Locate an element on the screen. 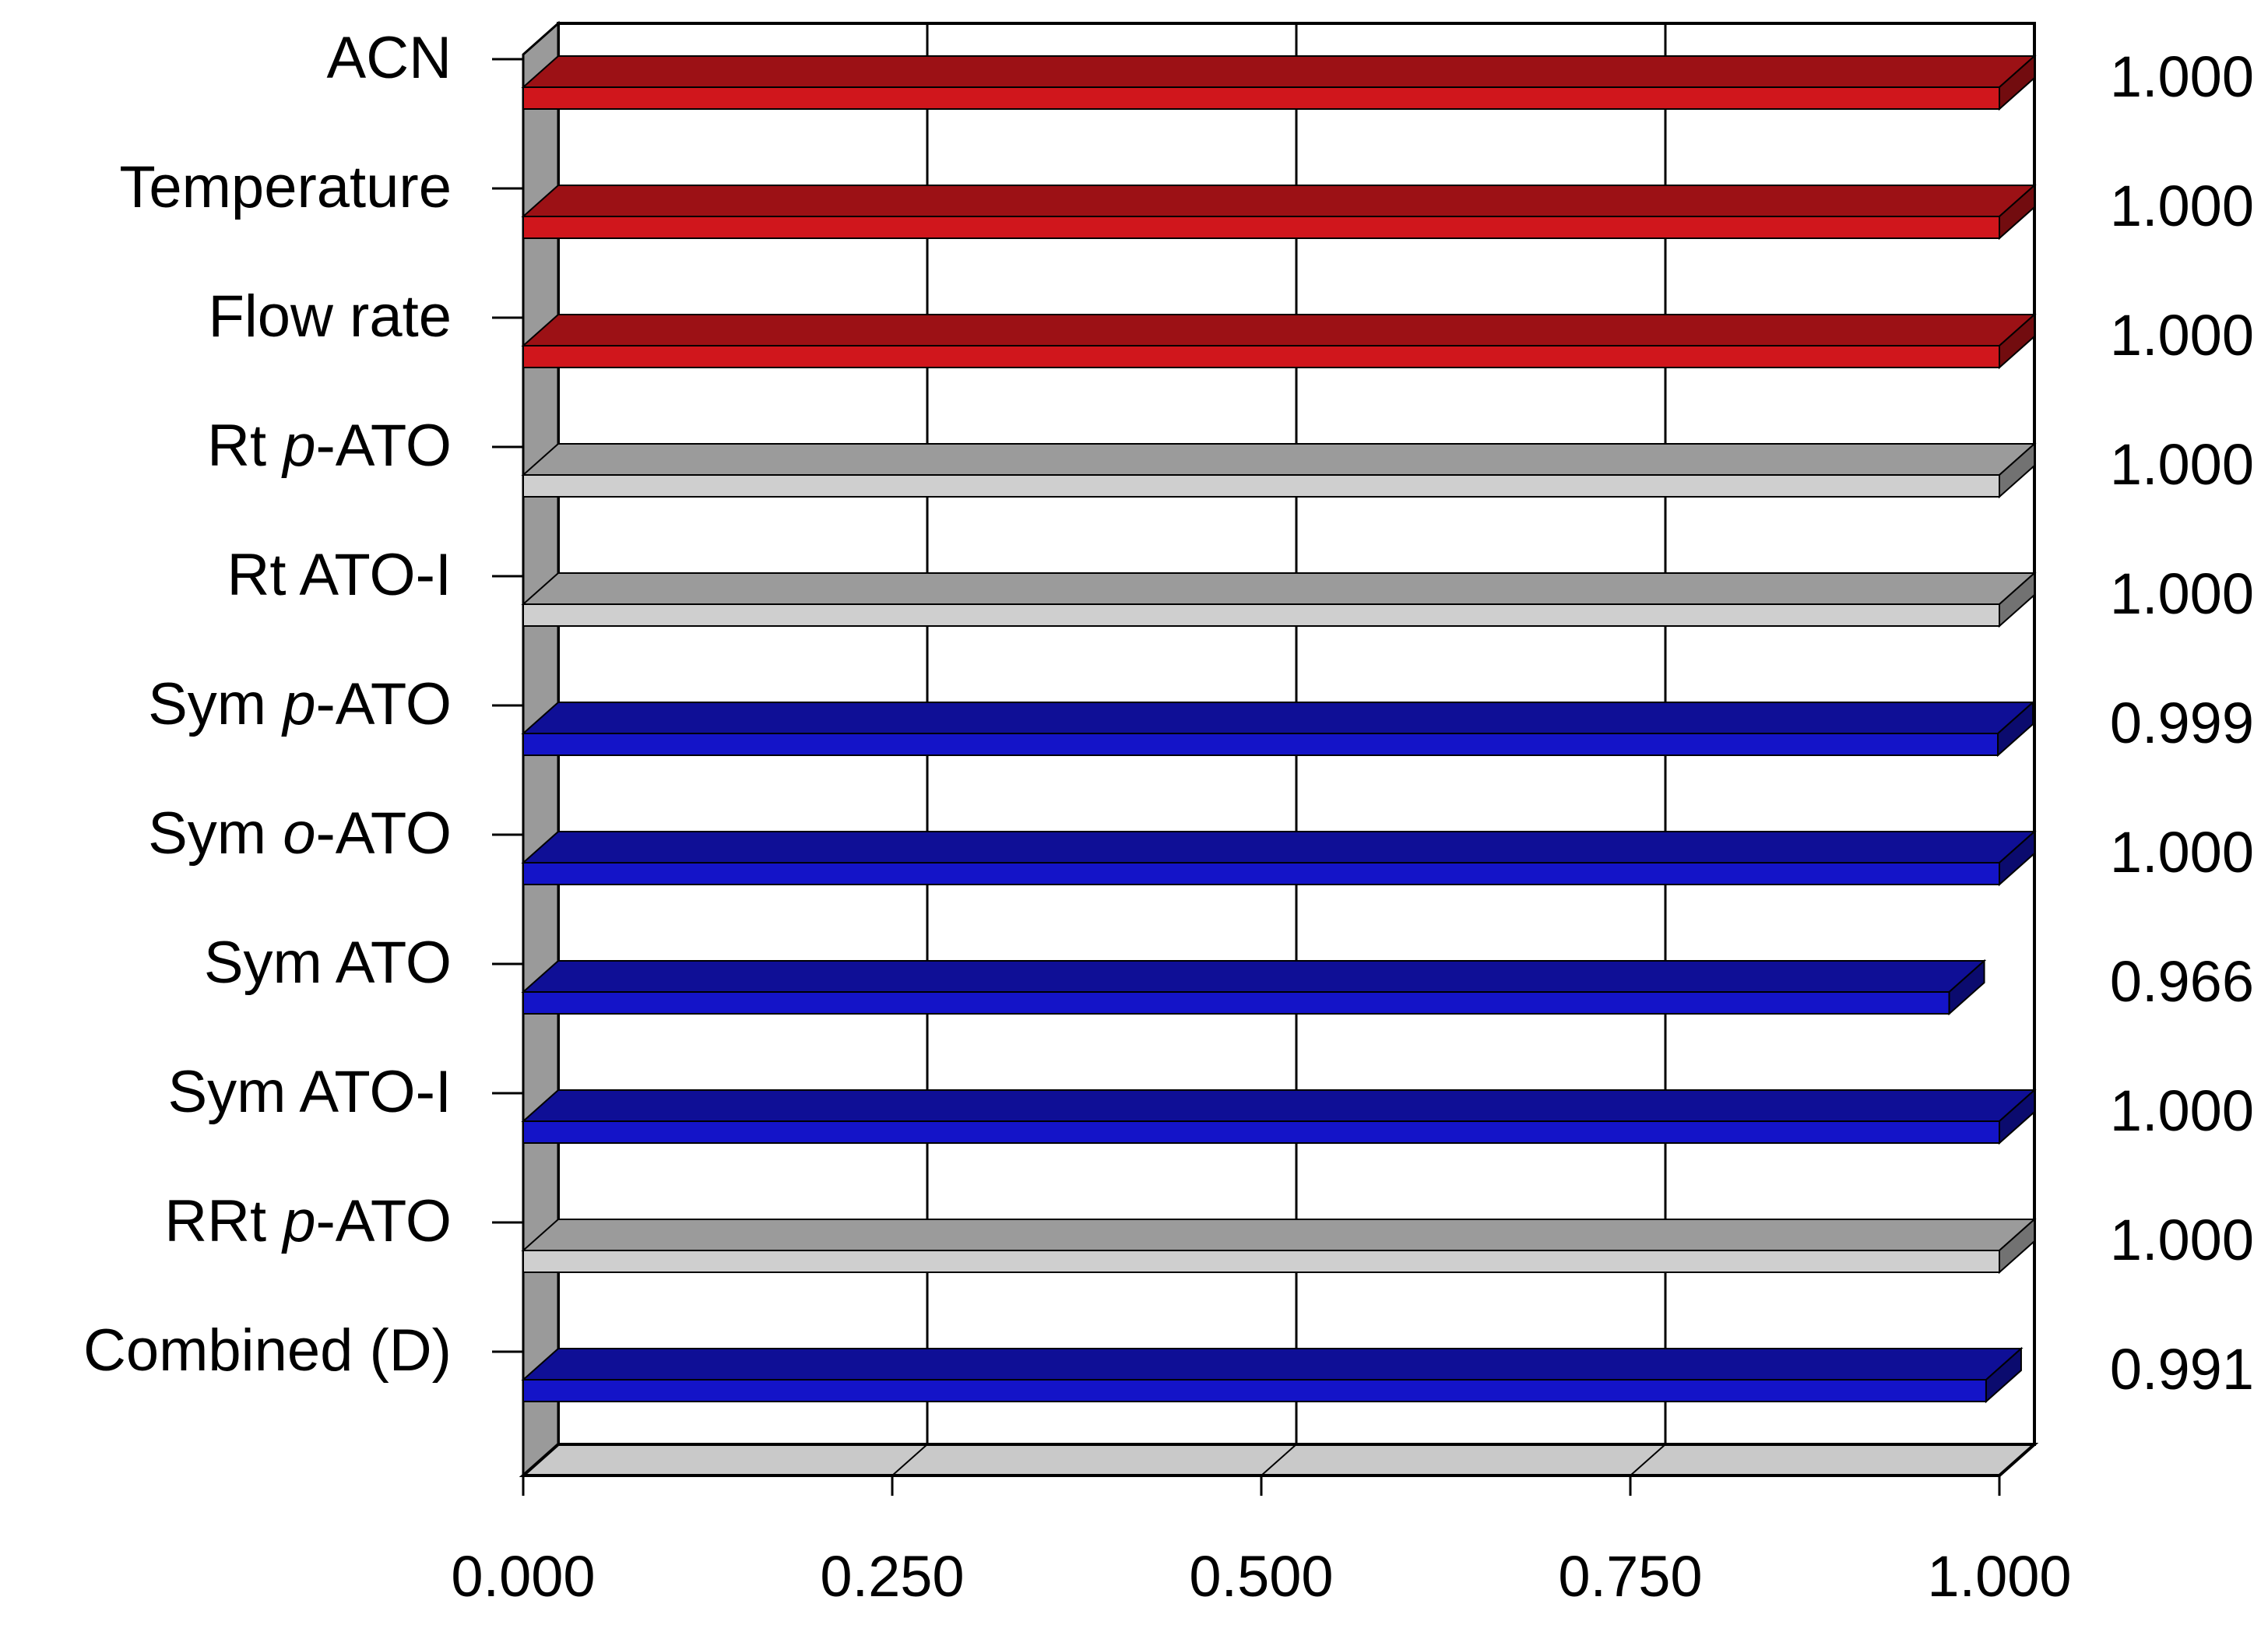  category-label: Sym ATO-I is located at coordinates (309, 1092).